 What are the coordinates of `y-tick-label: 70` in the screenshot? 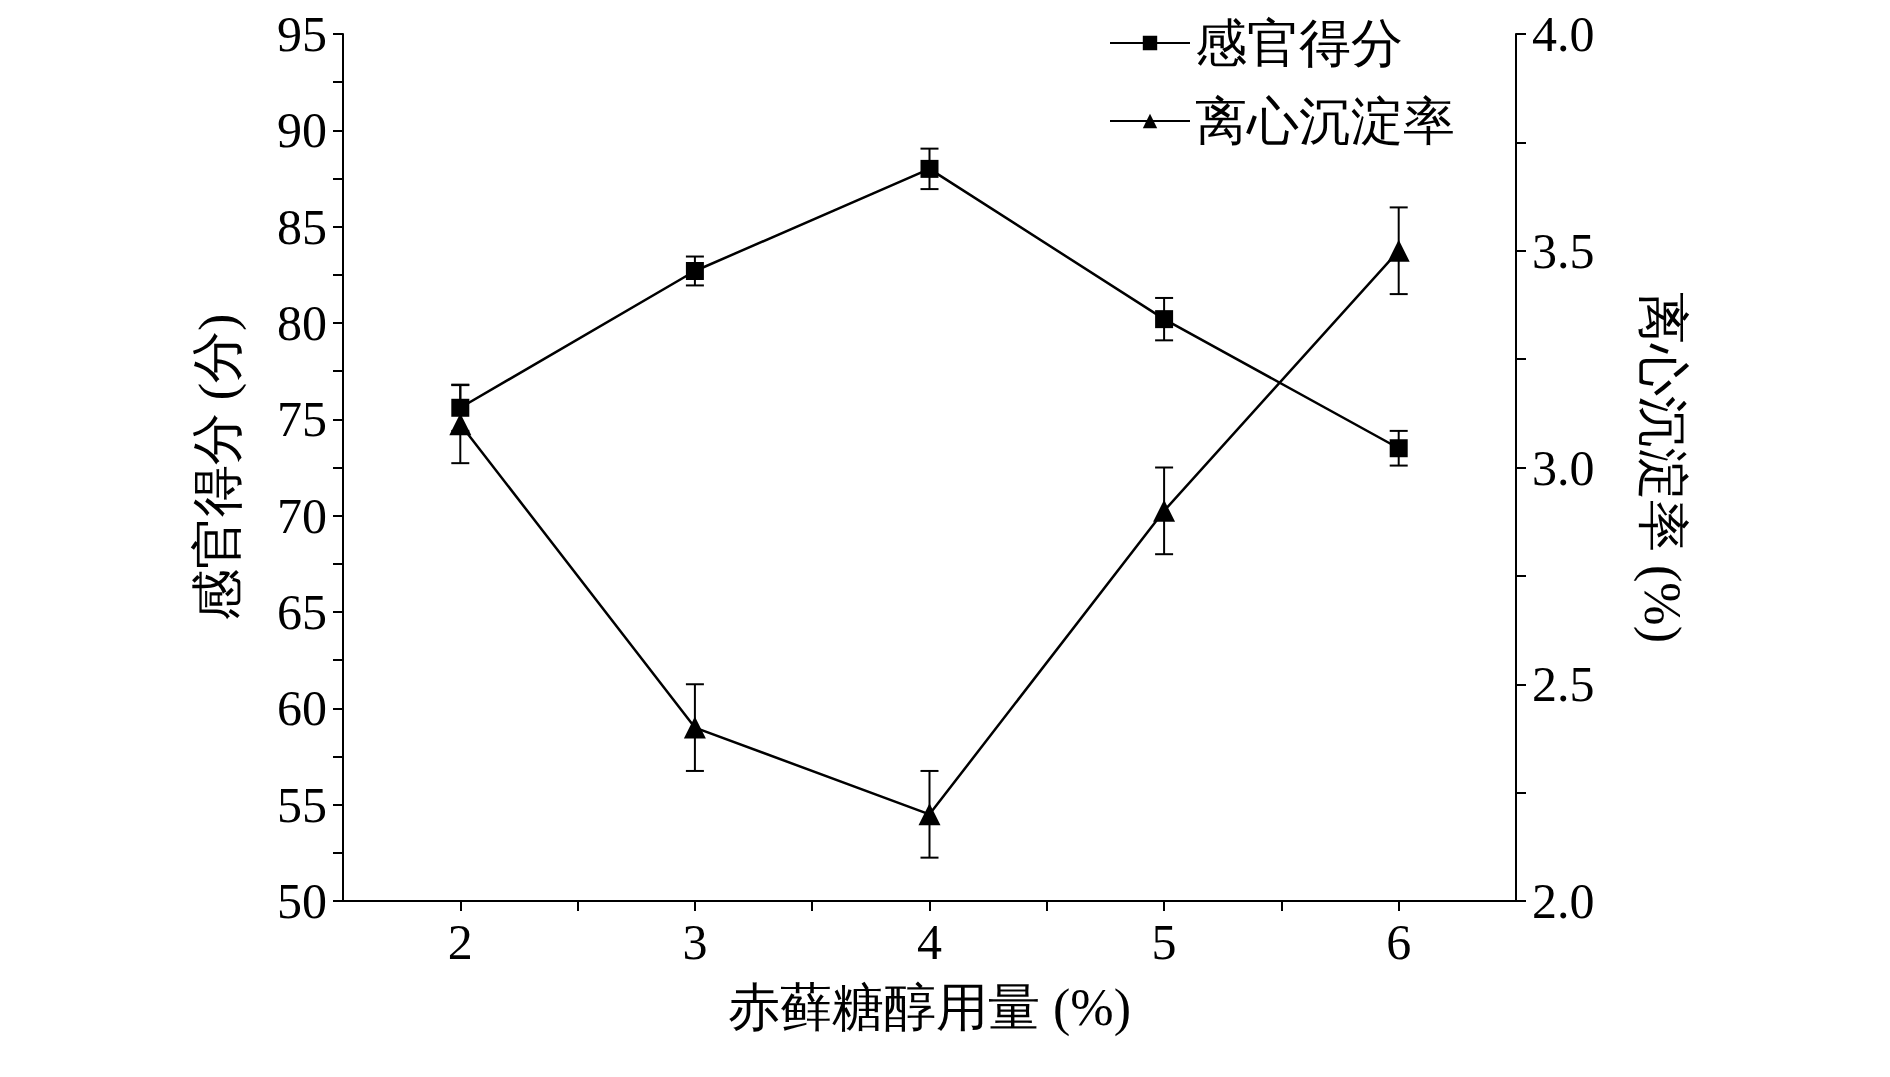 It's located at (302, 515).